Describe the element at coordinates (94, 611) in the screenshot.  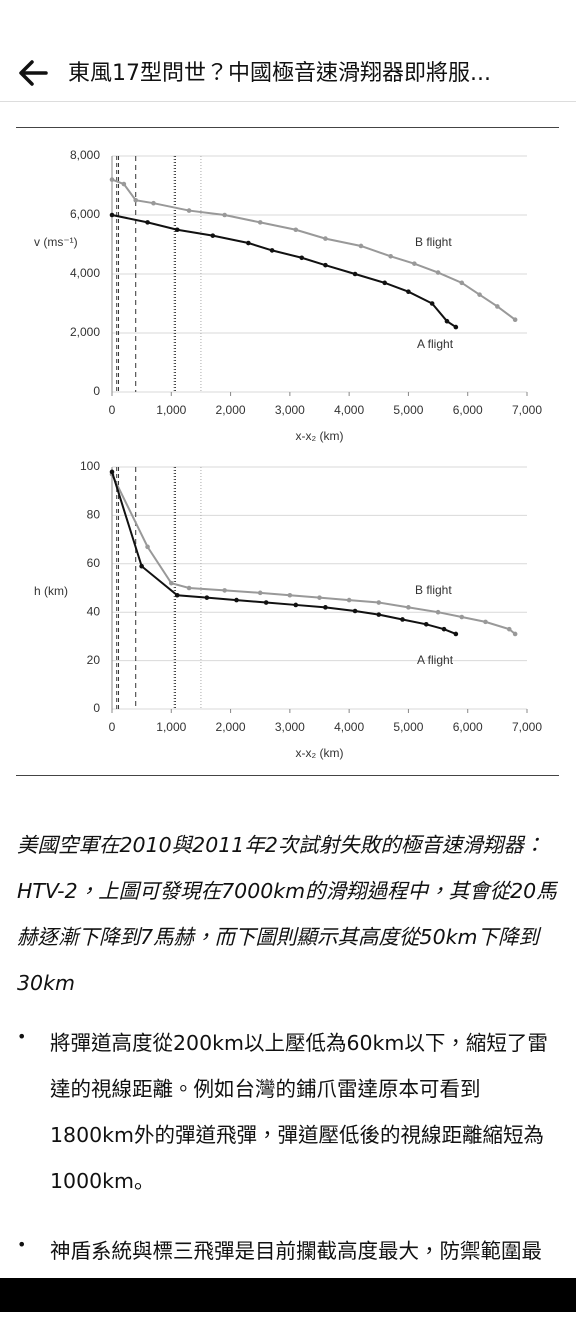
I see `y-tick-label: 40` at that location.